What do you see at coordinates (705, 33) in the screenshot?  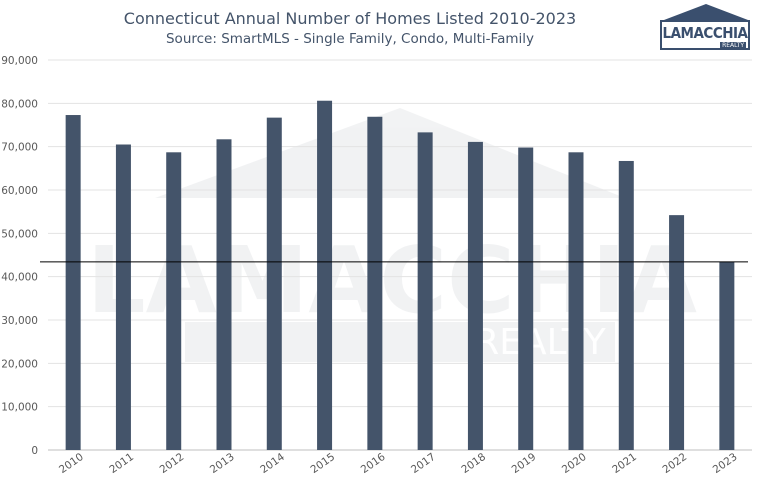 I see `logo-name: LAMACCHIA` at bounding box center [705, 33].